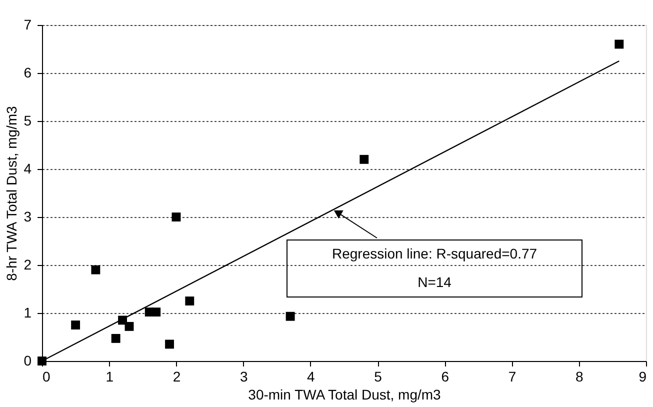 The image size is (653, 407). I want to click on annotation: N=14, so click(435, 282).